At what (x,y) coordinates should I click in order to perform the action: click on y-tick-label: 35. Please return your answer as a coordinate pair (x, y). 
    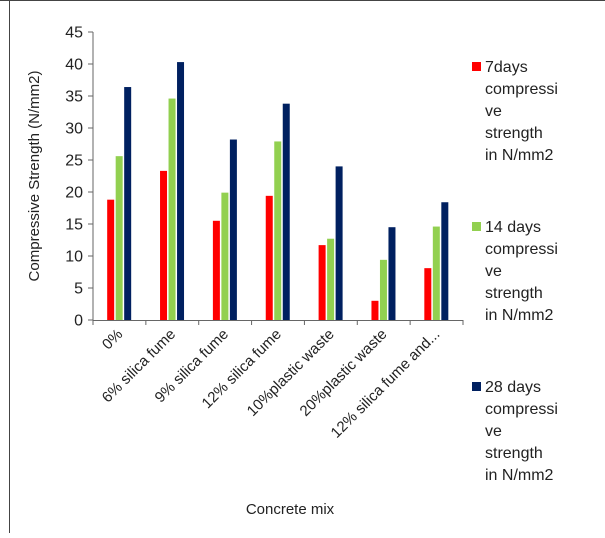
    Looking at the image, I should click on (74, 97).